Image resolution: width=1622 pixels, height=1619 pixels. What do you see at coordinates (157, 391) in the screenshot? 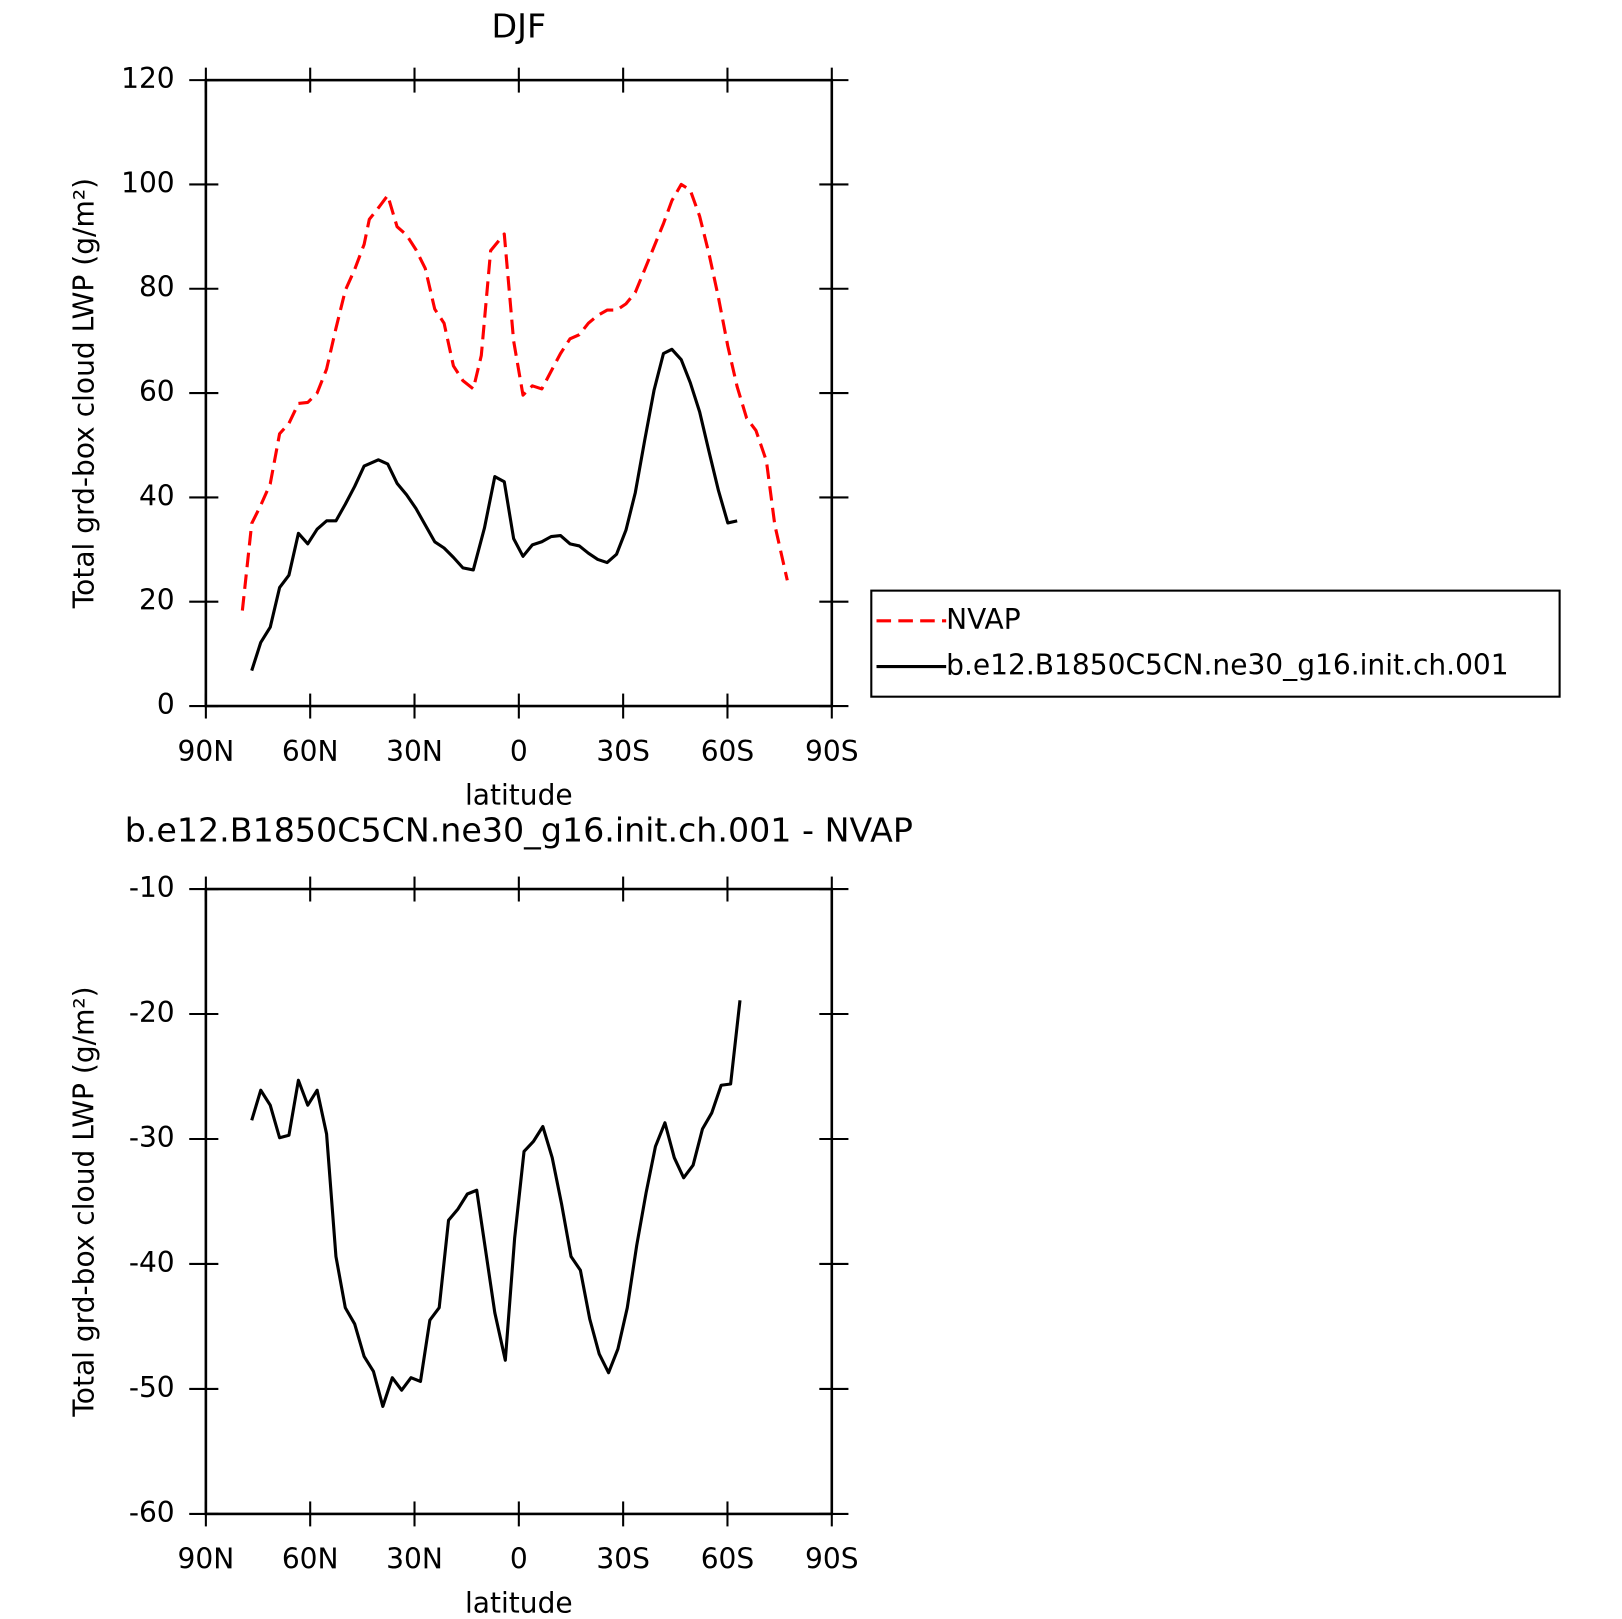
I see `y-tick-label: 60` at bounding box center [157, 391].